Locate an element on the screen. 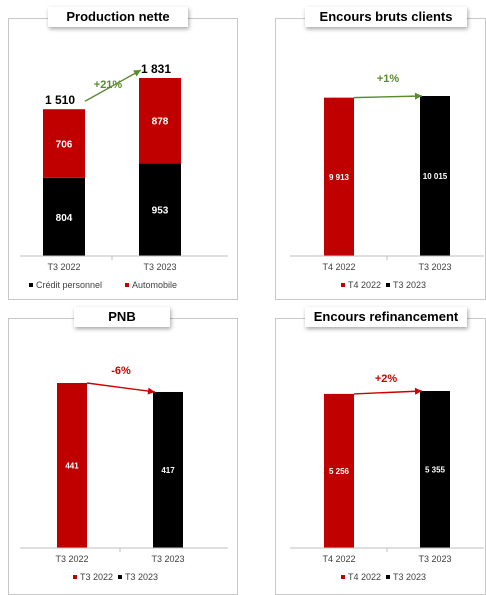 The height and width of the screenshot is (595, 486). chart-title-production-nette: Production nette is located at coordinates (118, 17).